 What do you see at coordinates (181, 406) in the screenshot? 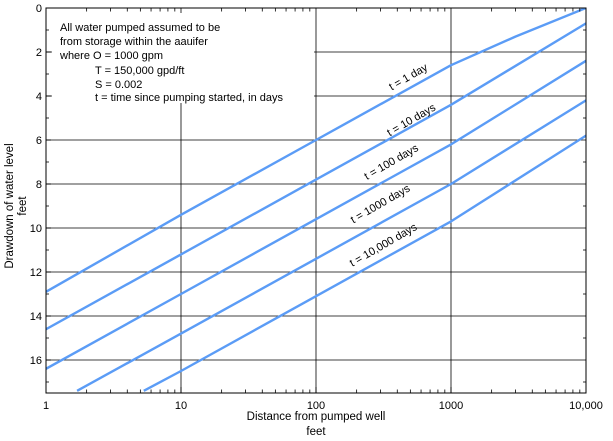
I see `x-tick-label: 10` at bounding box center [181, 406].